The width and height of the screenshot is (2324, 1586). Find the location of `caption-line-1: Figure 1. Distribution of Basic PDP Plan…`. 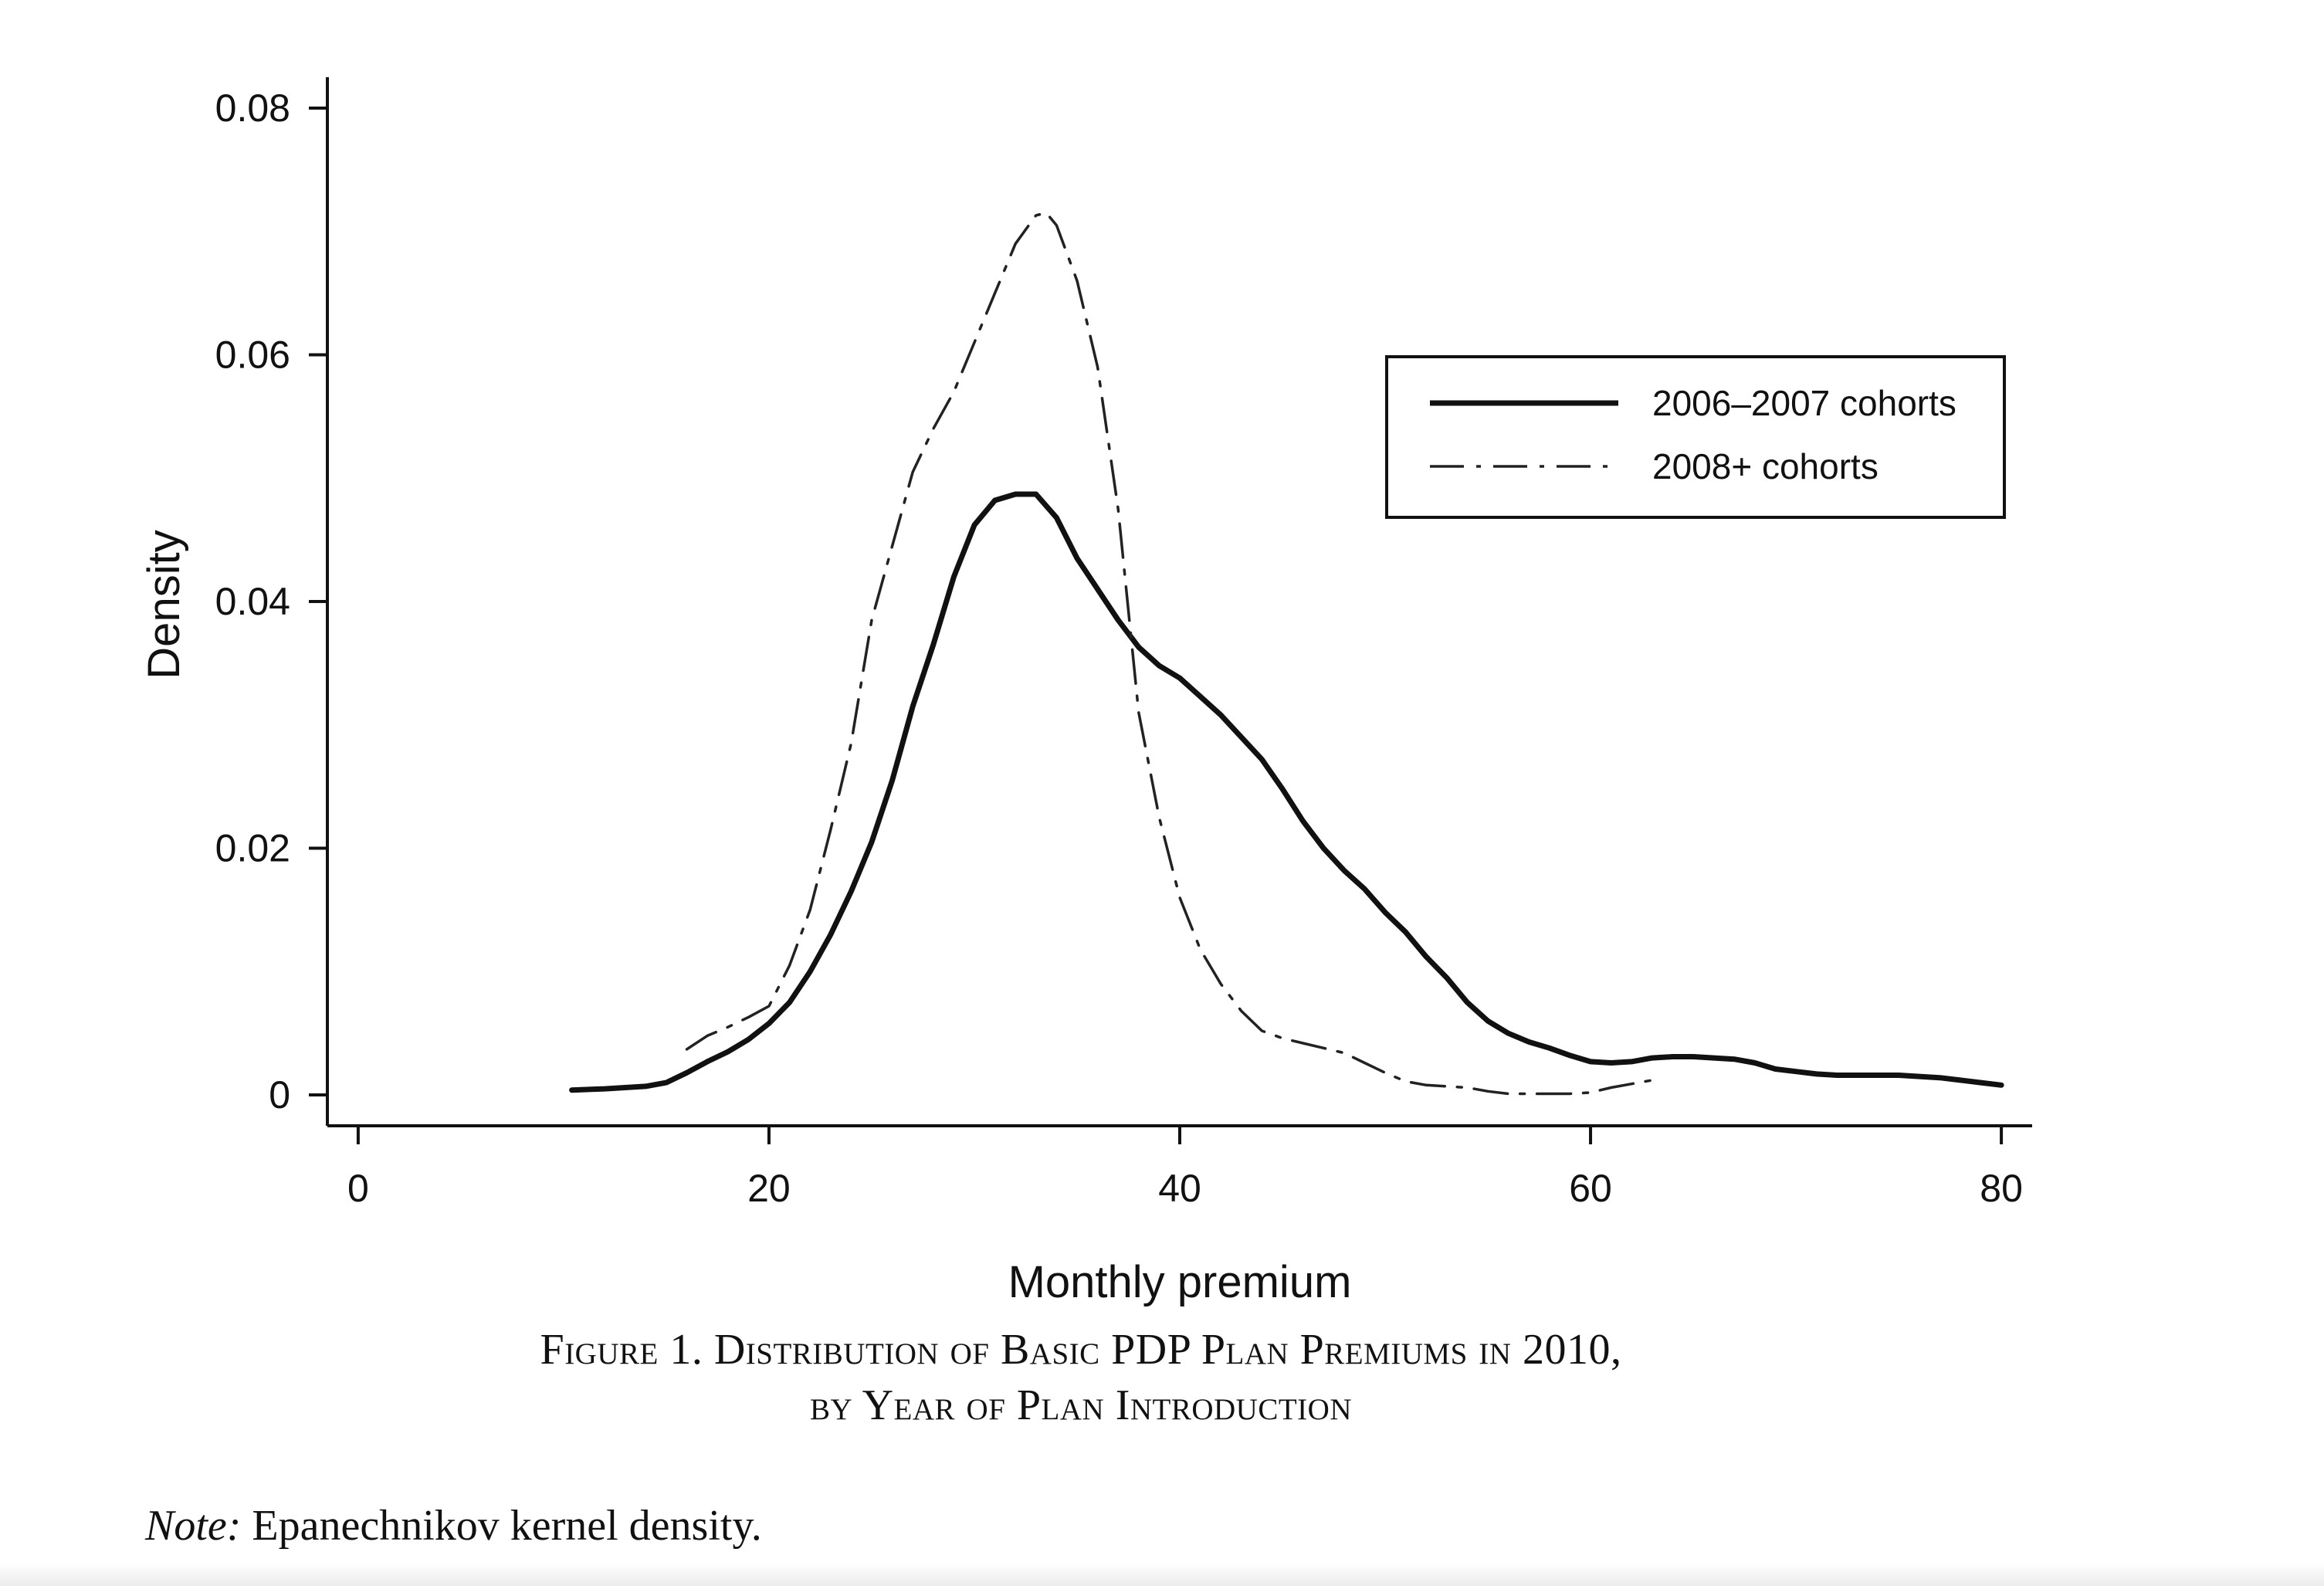

caption-line-1: Figure 1. Distribution of Basic PDP Plan… is located at coordinates (1081, 1350).